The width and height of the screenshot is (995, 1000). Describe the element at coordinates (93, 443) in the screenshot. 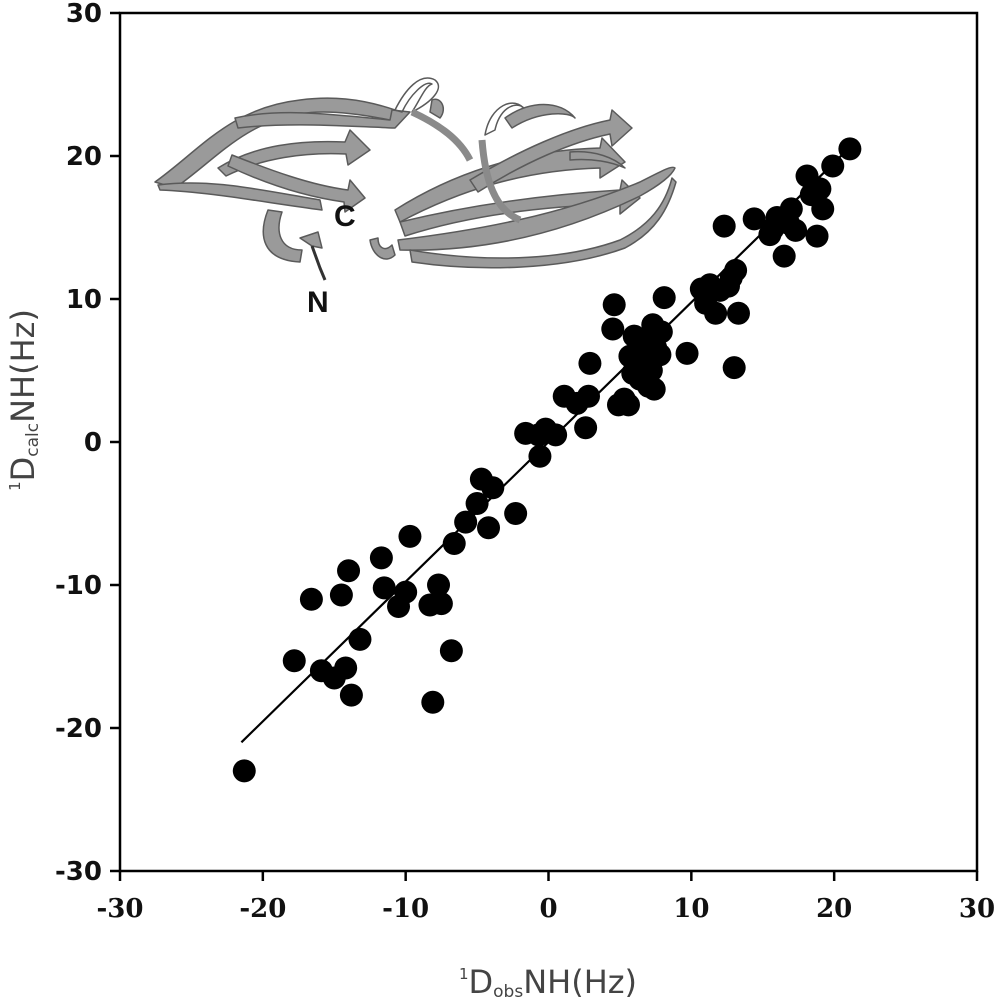

I see `y-tick-label: 0` at that location.